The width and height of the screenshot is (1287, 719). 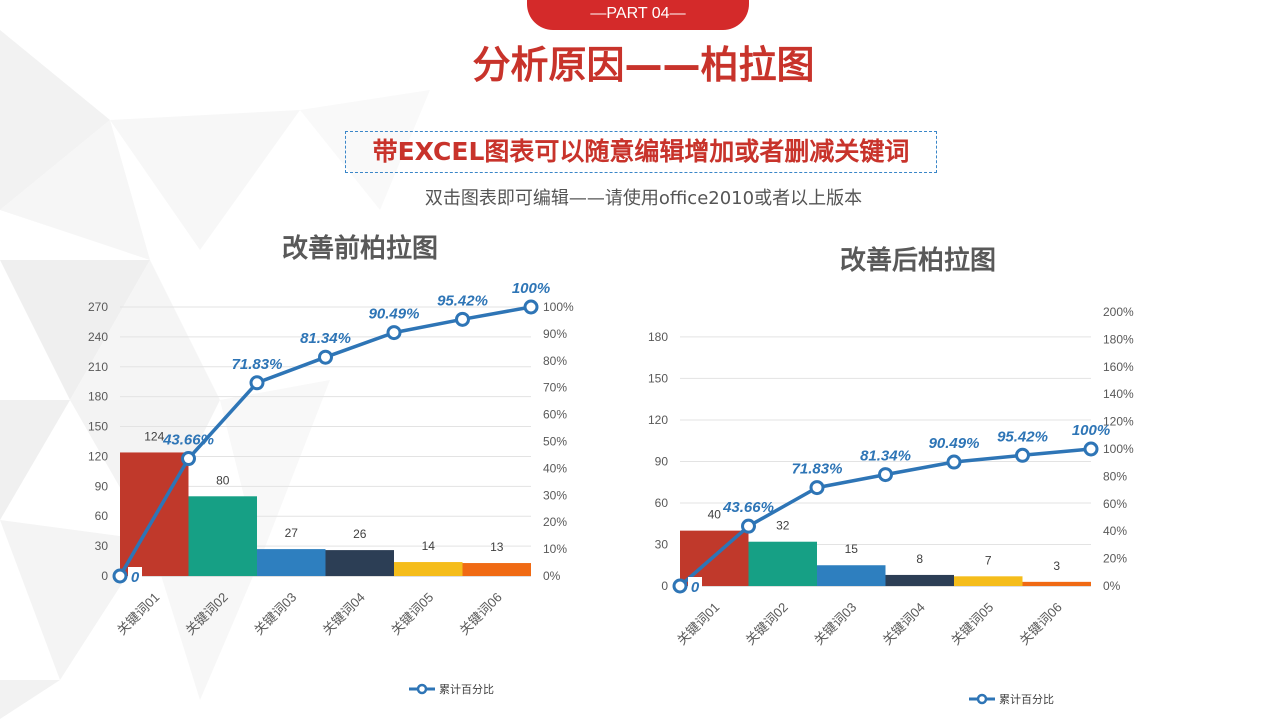 I want to click on bar-value-label: 7, so click(x=988, y=560).